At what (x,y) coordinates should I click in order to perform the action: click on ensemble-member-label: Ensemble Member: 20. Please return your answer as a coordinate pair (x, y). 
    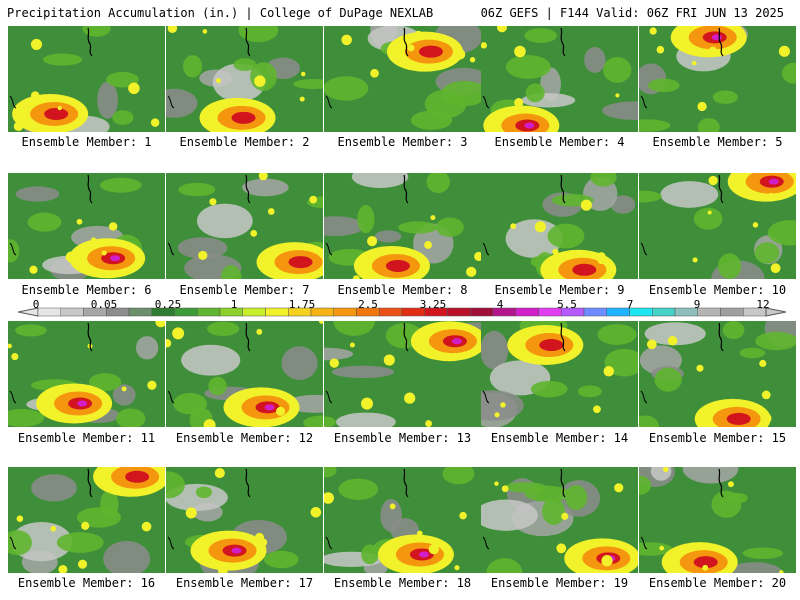
    Looking at the image, I should click on (717, 583).